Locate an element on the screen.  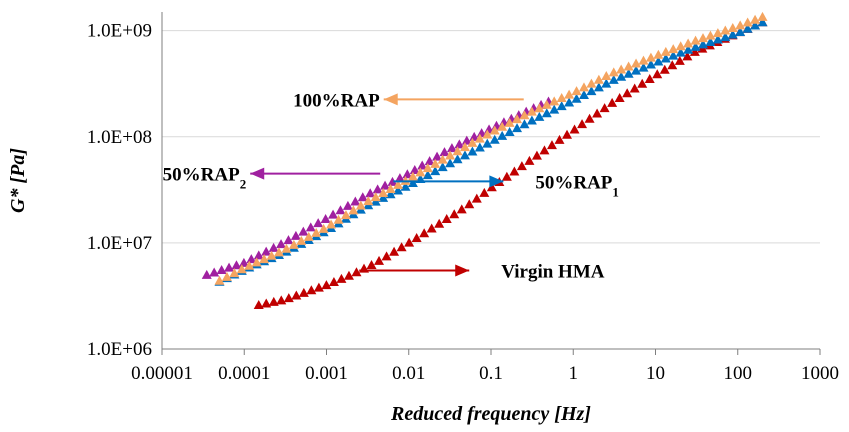
annotation-label: 50%RAP2 is located at coordinates (205, 178).